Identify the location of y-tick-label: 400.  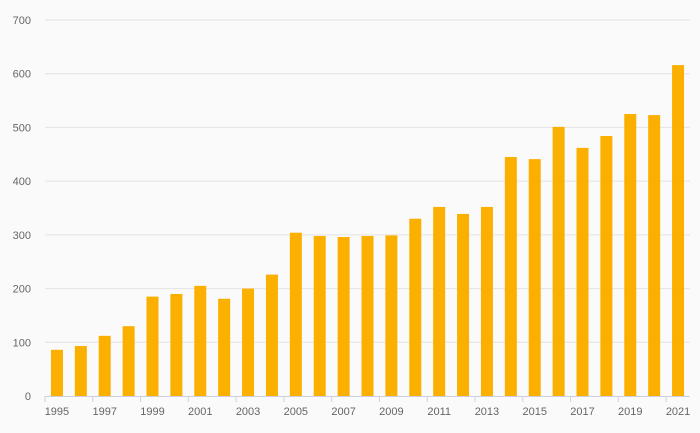
(22, 182).